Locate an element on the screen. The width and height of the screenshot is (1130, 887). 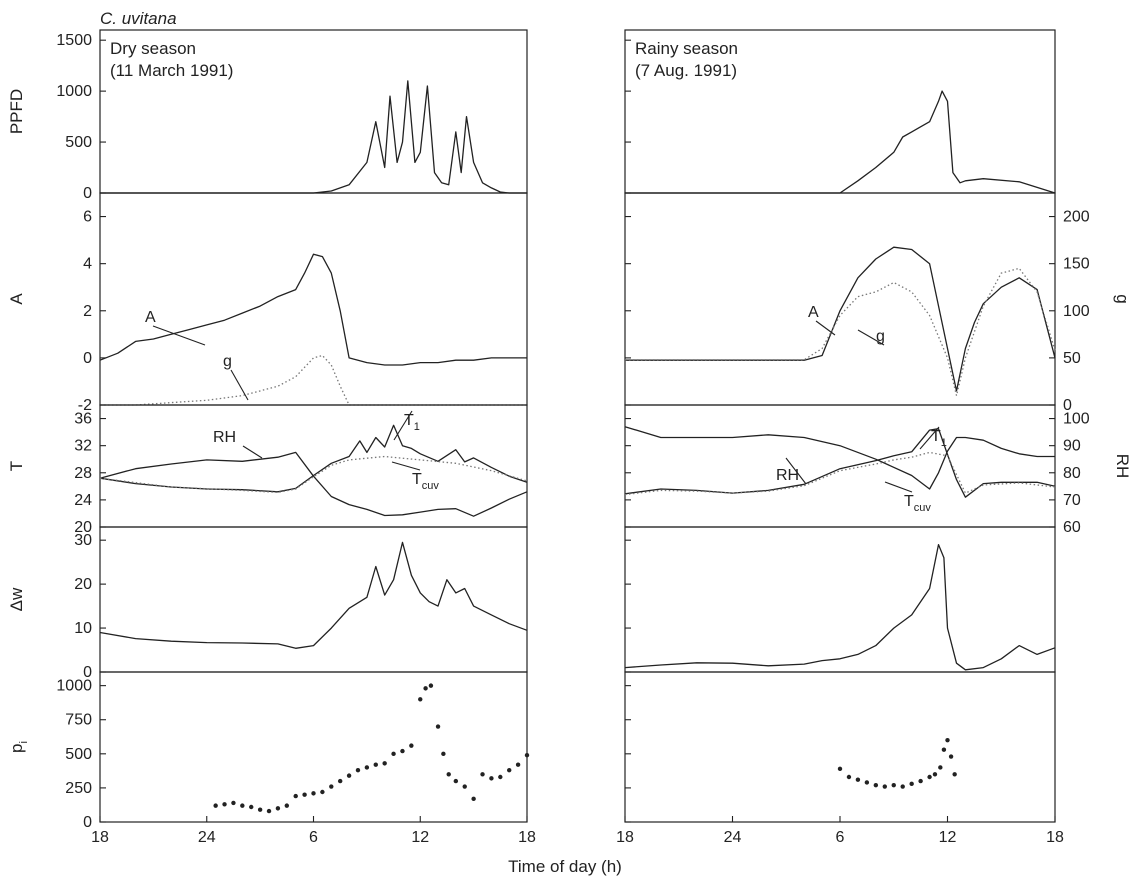
dry-row-4-series-1-line is located at coordinates (313, 595).